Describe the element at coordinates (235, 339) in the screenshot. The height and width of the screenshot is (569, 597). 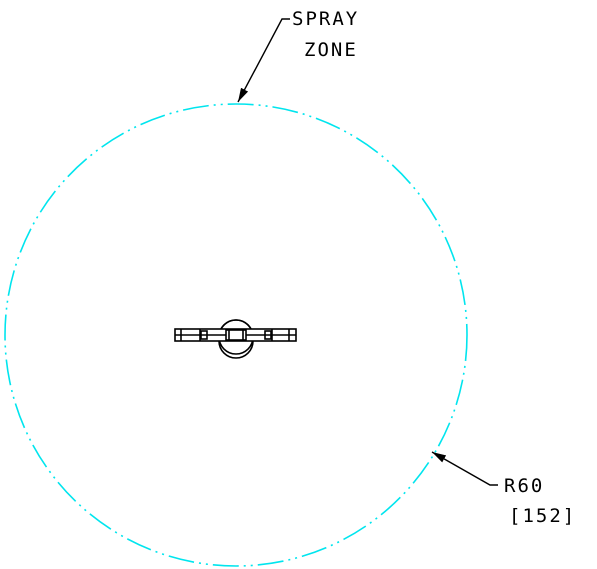
I see `sprinkler-nozzle-icon` at that location.